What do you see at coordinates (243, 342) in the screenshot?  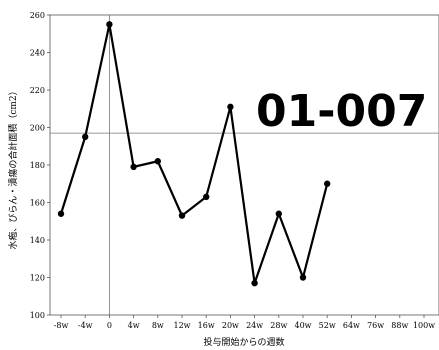 I see `x-axis-title: 投与開始からの週数` at bounding box center [243, 342].